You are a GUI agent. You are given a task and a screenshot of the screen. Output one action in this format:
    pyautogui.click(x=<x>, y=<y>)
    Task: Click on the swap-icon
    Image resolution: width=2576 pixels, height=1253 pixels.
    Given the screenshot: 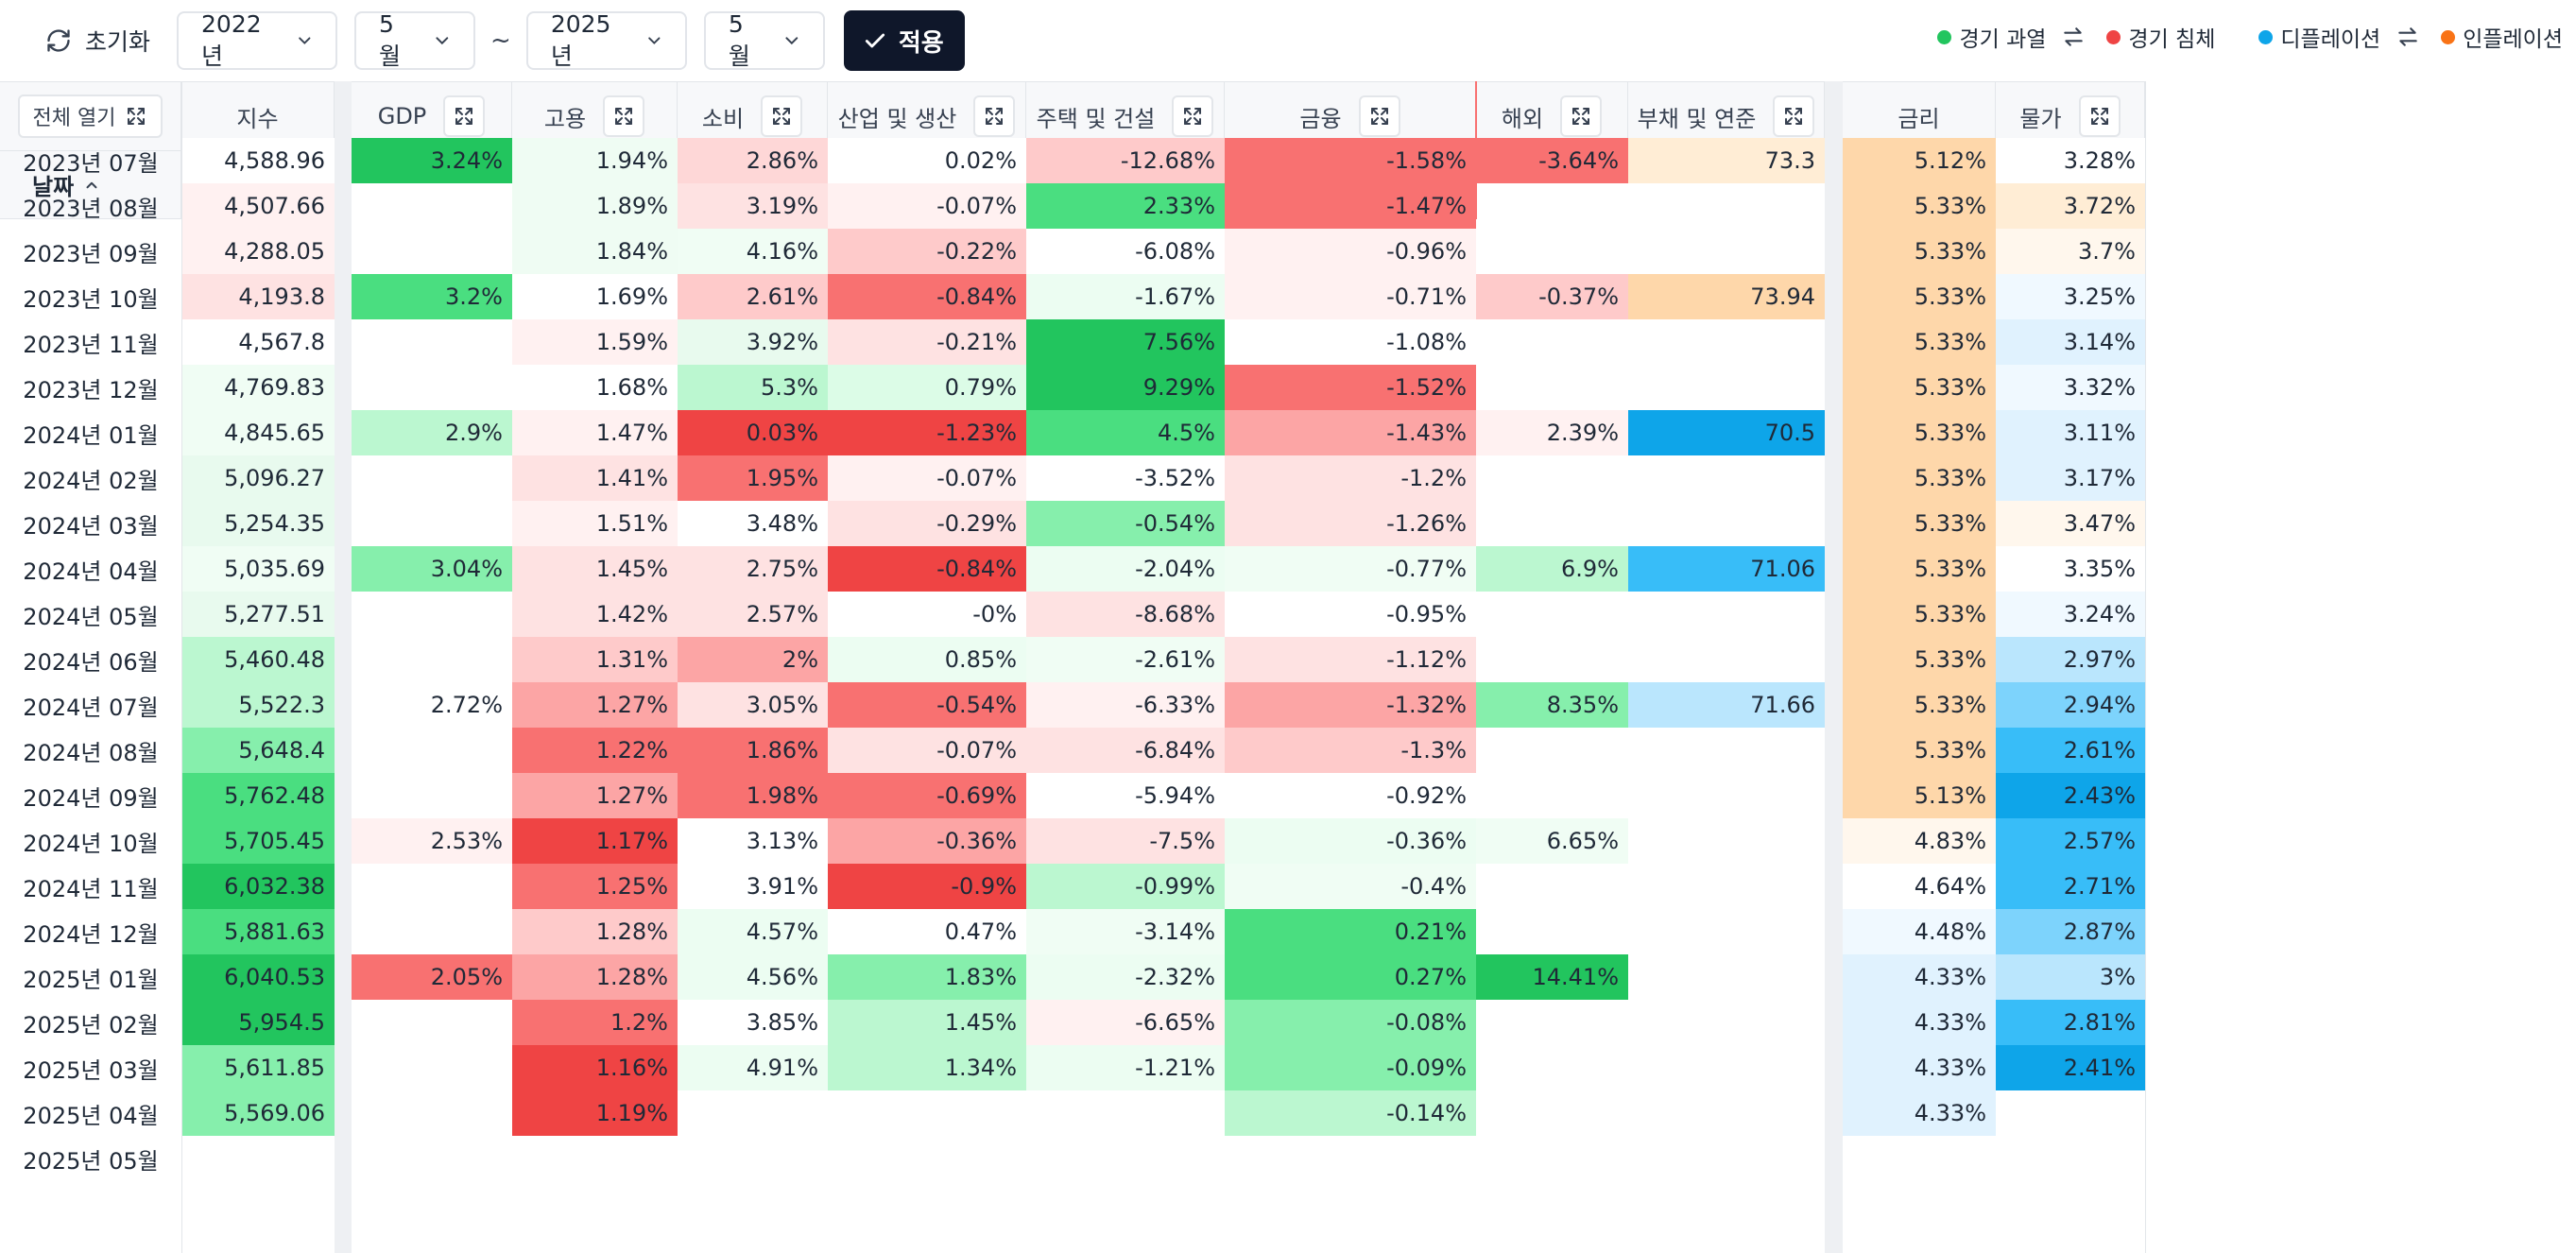 What is the action you would take?
    pyautogui.click(x=2074, y=36)
    